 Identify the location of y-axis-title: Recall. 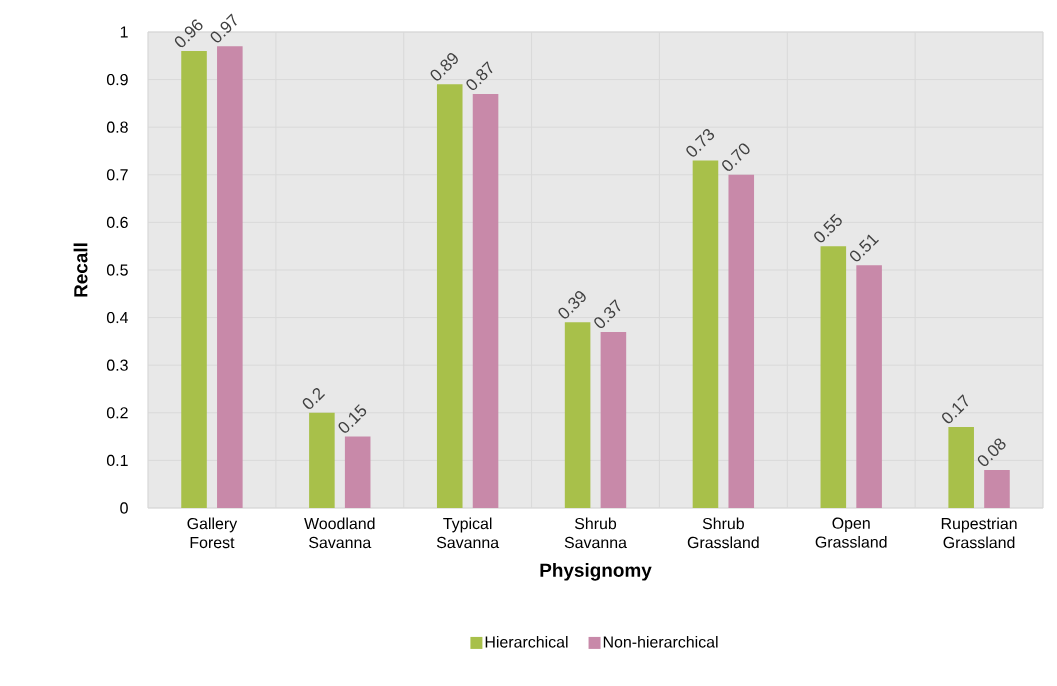
(80, 270).